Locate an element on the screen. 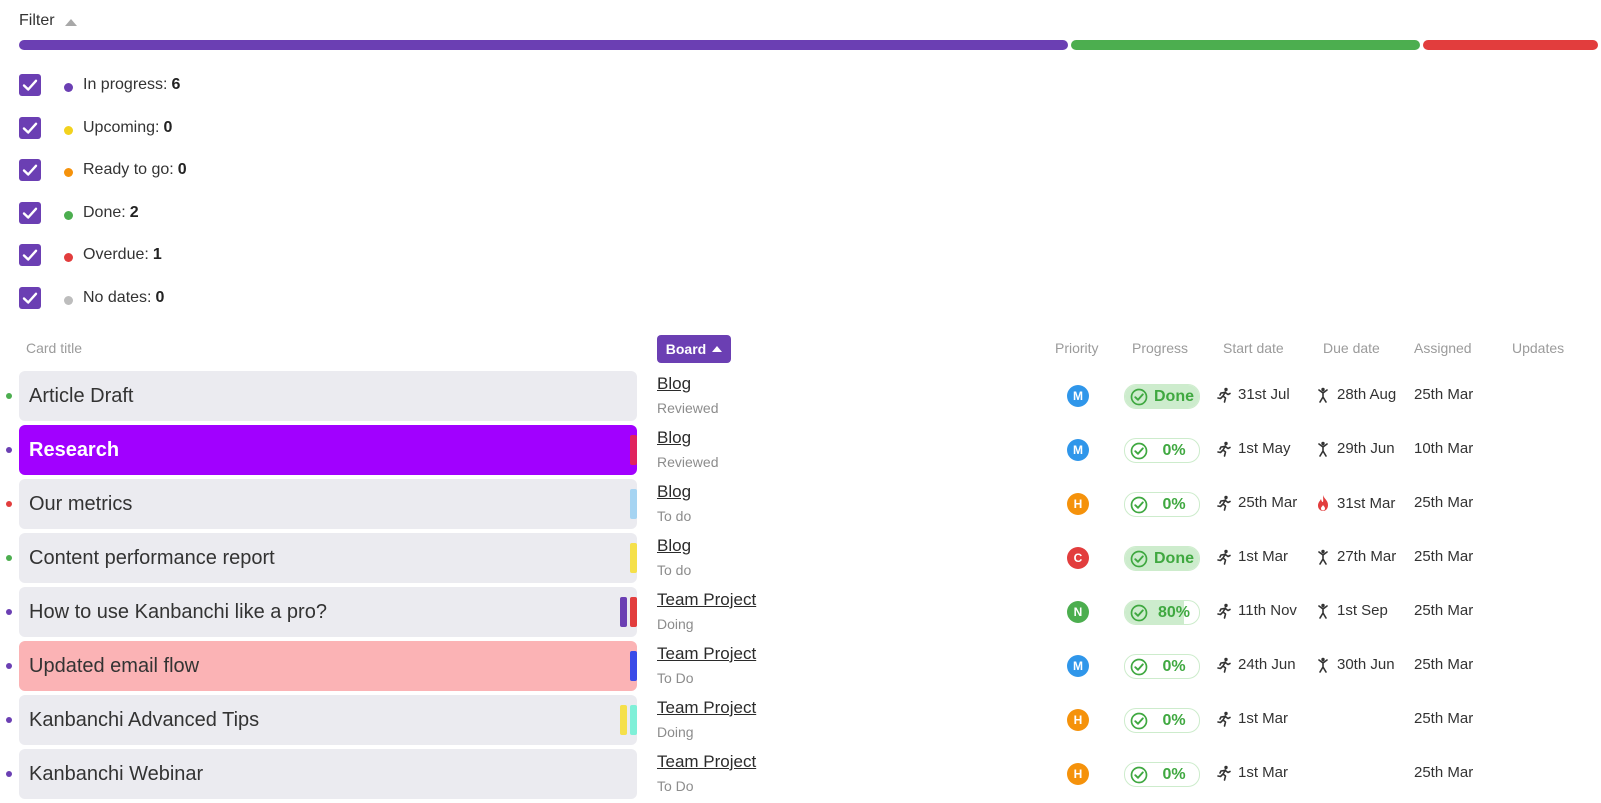 This screenshot has height=803, width=1601. due-date: 28th Aug is located at coordinates (1355, 394).